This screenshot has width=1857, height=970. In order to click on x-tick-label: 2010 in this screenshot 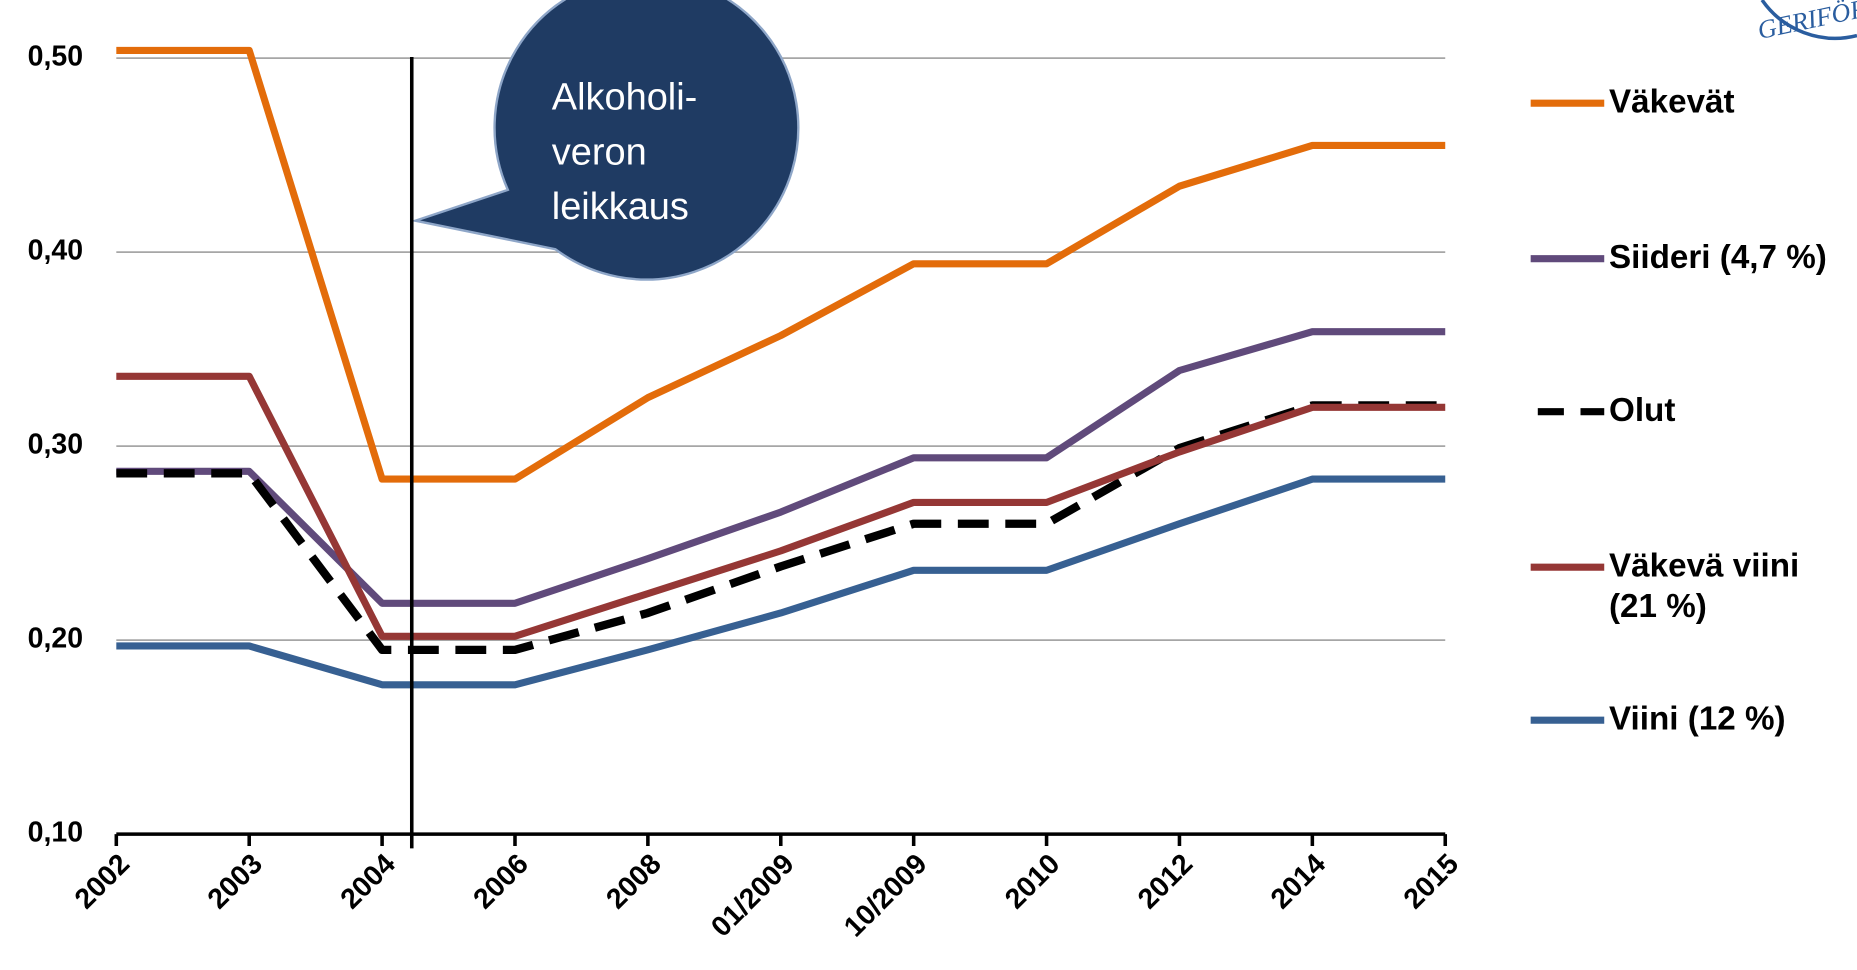, I will do `click(1032, 881)`.